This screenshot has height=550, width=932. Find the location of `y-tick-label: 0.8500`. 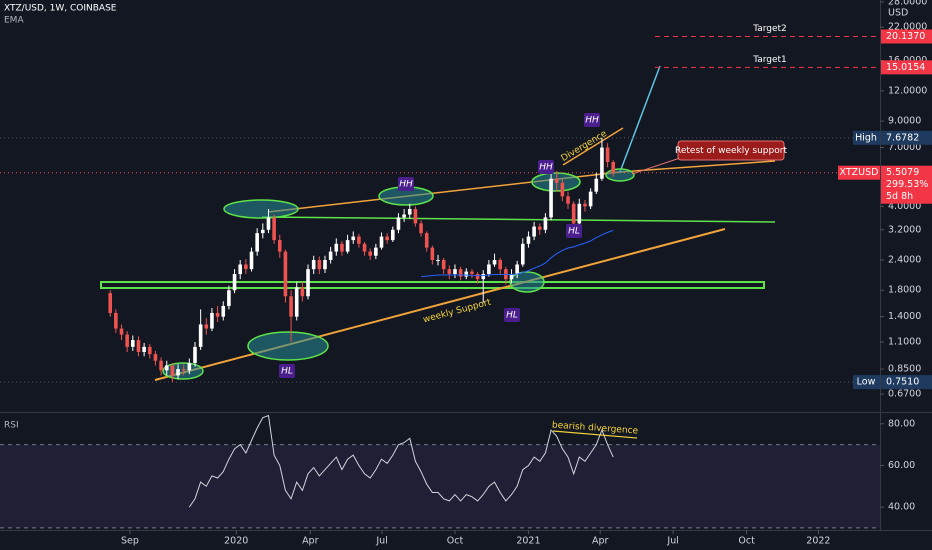

y-tick-label: 0.8500 is located at coordinates (904, 369).